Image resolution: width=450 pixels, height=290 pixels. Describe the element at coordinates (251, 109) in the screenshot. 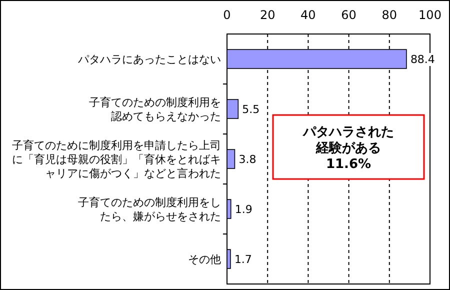

I see `data-label: 5.5` at that location.